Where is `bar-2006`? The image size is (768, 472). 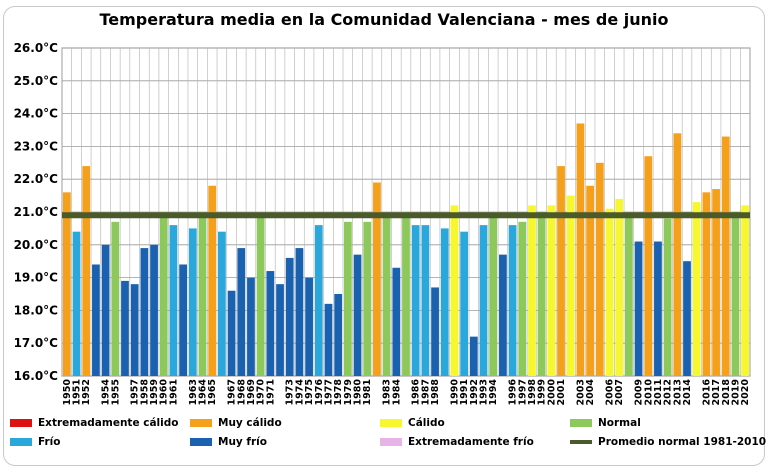 bar-2006 is located at coordinates (609, 292).